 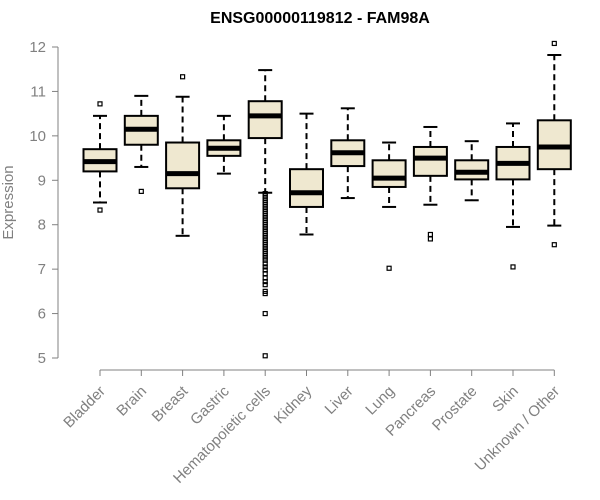 What do you see at coordinates (513, 196) in the screenshot?
I see `box-skin` at bounding box center [513, 196].